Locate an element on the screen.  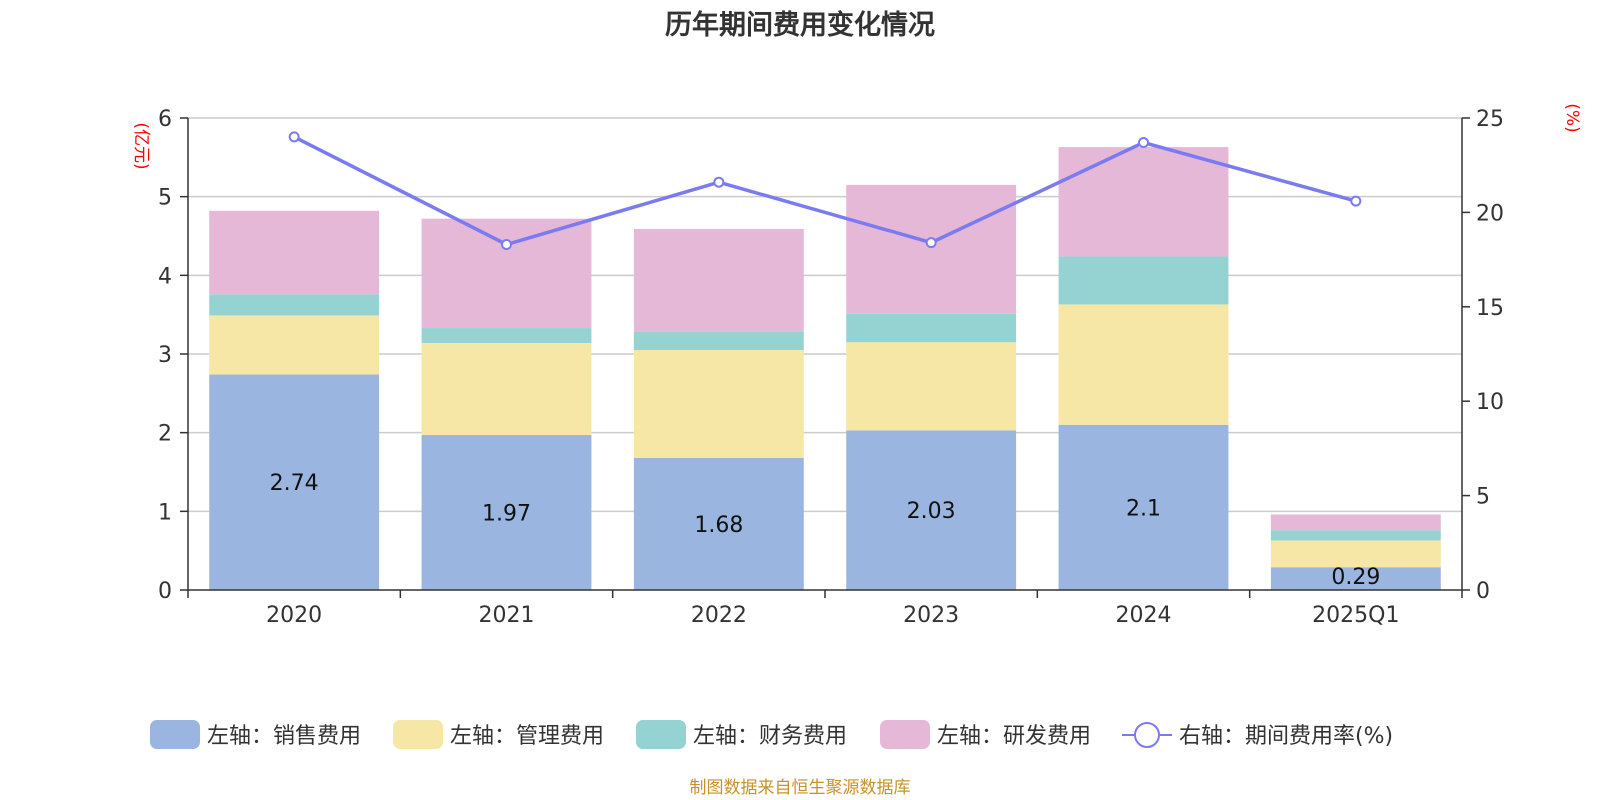
legend-label: 左轴：财务费用 is located at coordinates (770, 736).